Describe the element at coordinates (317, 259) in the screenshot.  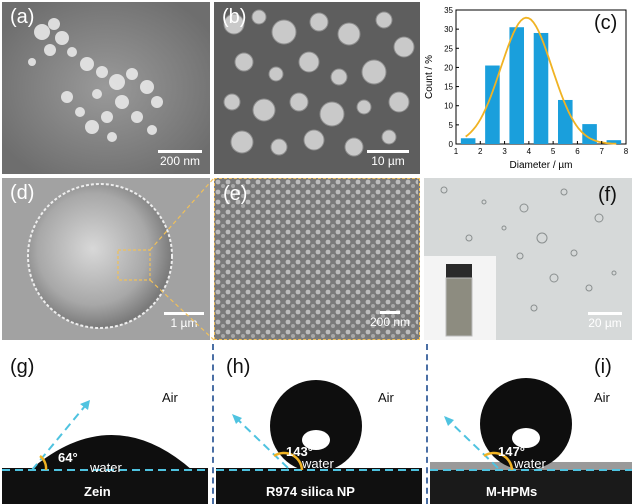
I see `panel-e-sem-image: (e) 200 nm` at that location.